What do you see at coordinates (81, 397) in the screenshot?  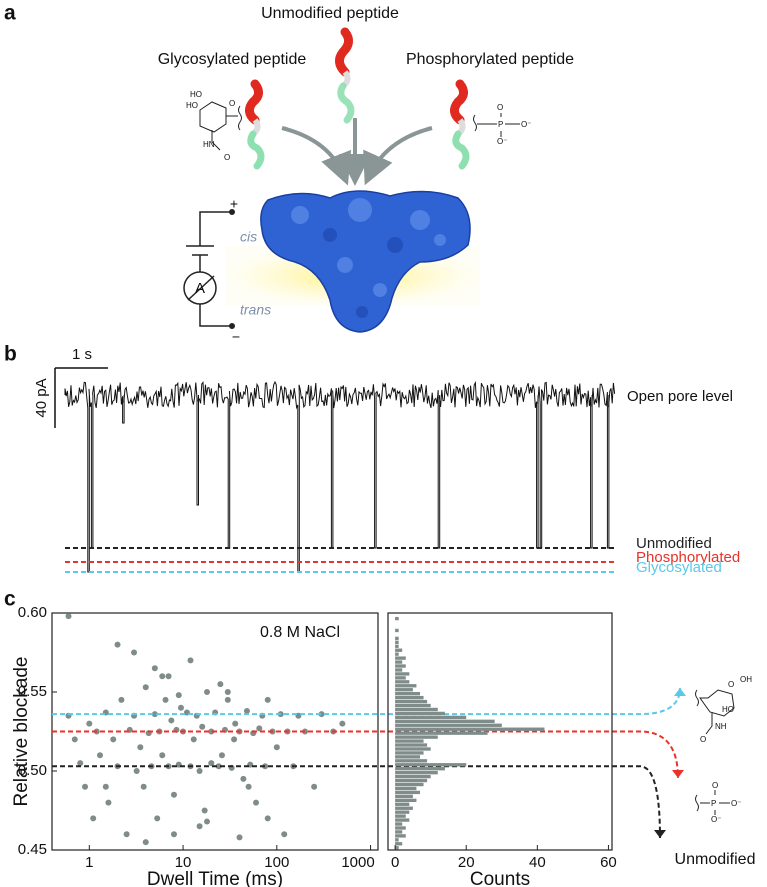 I see `scale-bar` at bounding box center [81, 397].